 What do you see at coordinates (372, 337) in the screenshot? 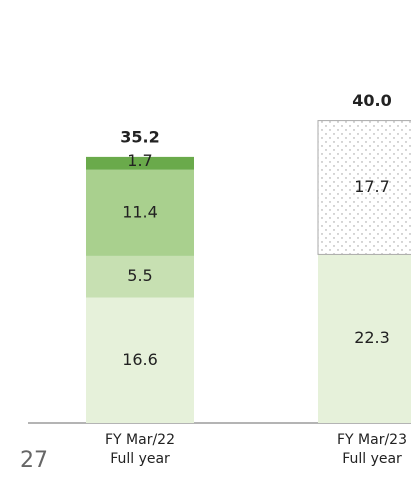
I see `data-label: 22.3` at bounding box center [372, 337].